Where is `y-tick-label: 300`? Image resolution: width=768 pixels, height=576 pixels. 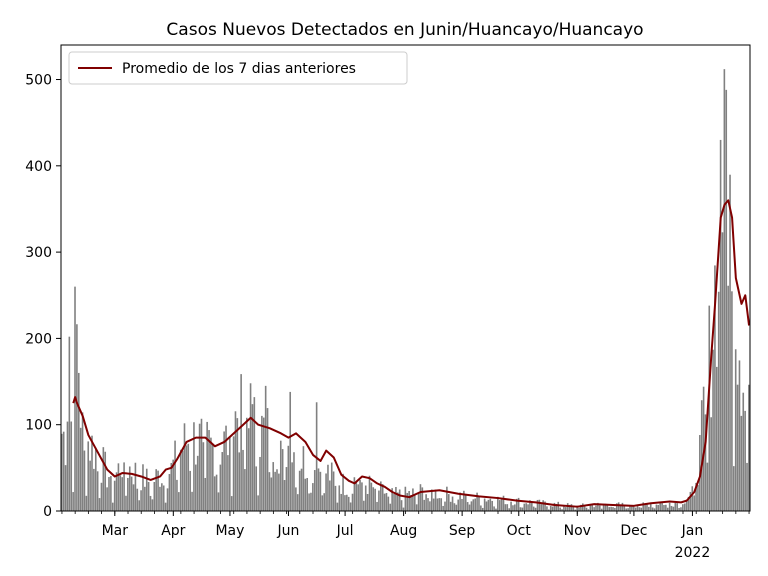
y-tick-label: 300 is located at coordinates (38, 253).